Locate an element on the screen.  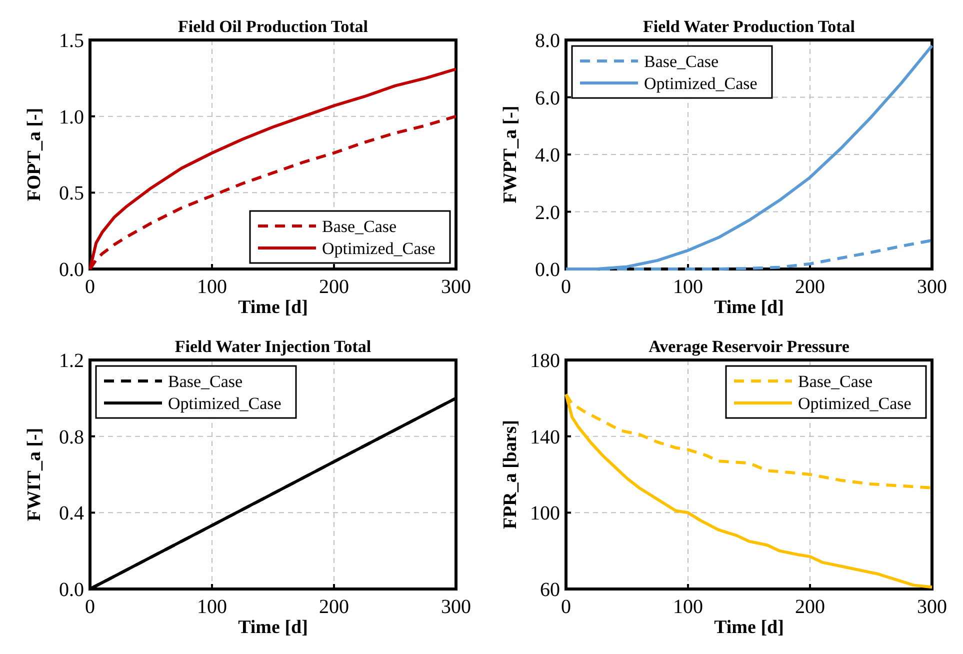
y-tick-label: 0.4 is located at coordinates (71, 513).